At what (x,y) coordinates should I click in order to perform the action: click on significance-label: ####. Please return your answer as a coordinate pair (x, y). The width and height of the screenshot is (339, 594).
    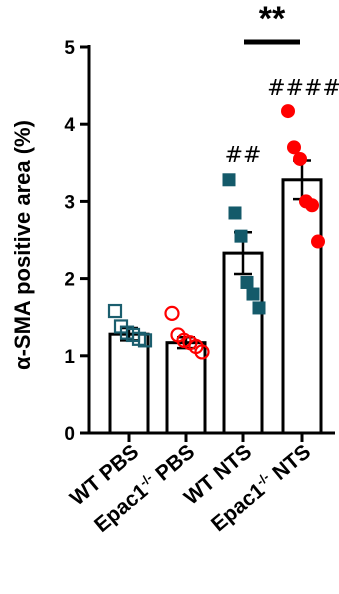
    Looking at the image, I should click on (303, 88).